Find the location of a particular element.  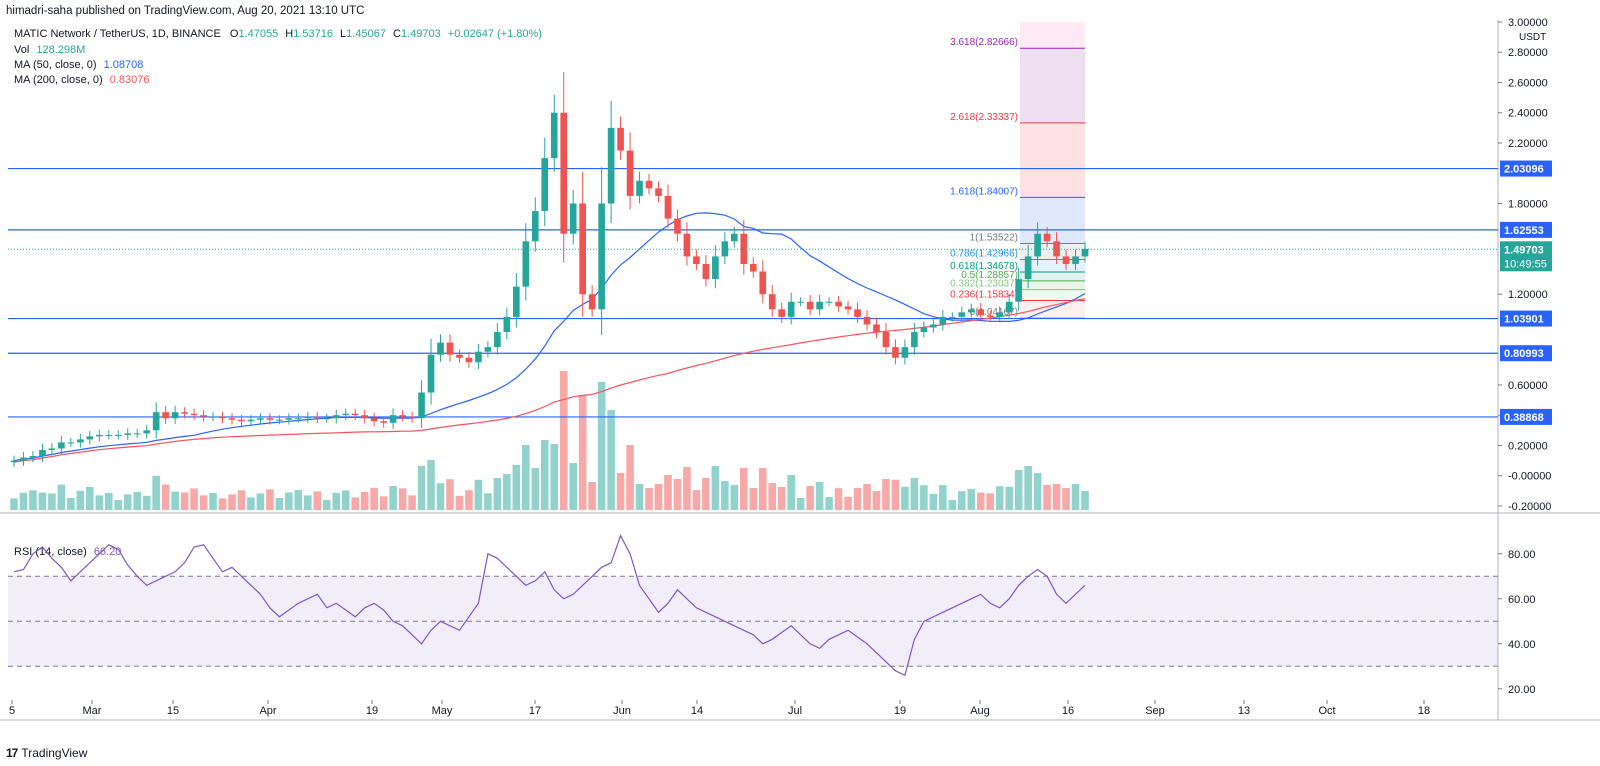

fib-level-label: 0(1.04167) is located at coordinates (994, 312).